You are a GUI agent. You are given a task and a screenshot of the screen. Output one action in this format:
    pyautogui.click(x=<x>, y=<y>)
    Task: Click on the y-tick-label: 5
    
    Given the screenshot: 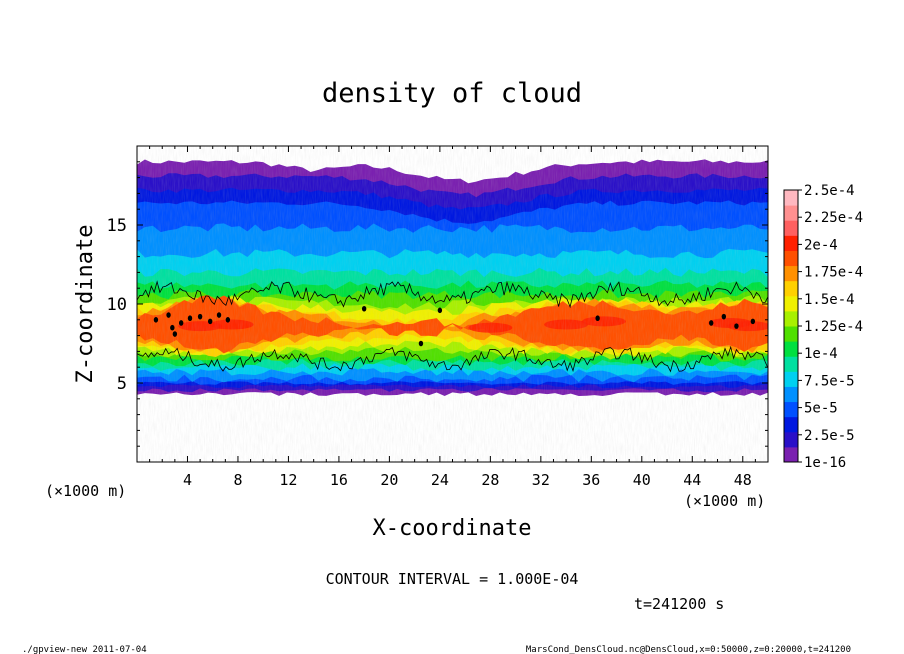 What is the action you would take?
    pyautogui.click(x=122, y=384)
    